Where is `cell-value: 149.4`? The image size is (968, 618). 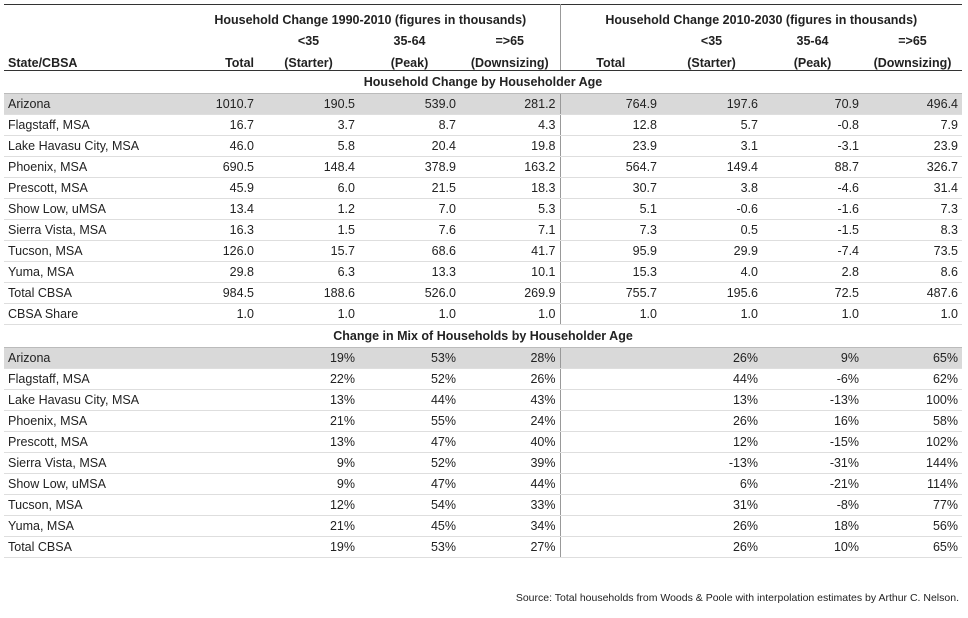 cell-value: 149.4 is located at coordinates (711, 167).